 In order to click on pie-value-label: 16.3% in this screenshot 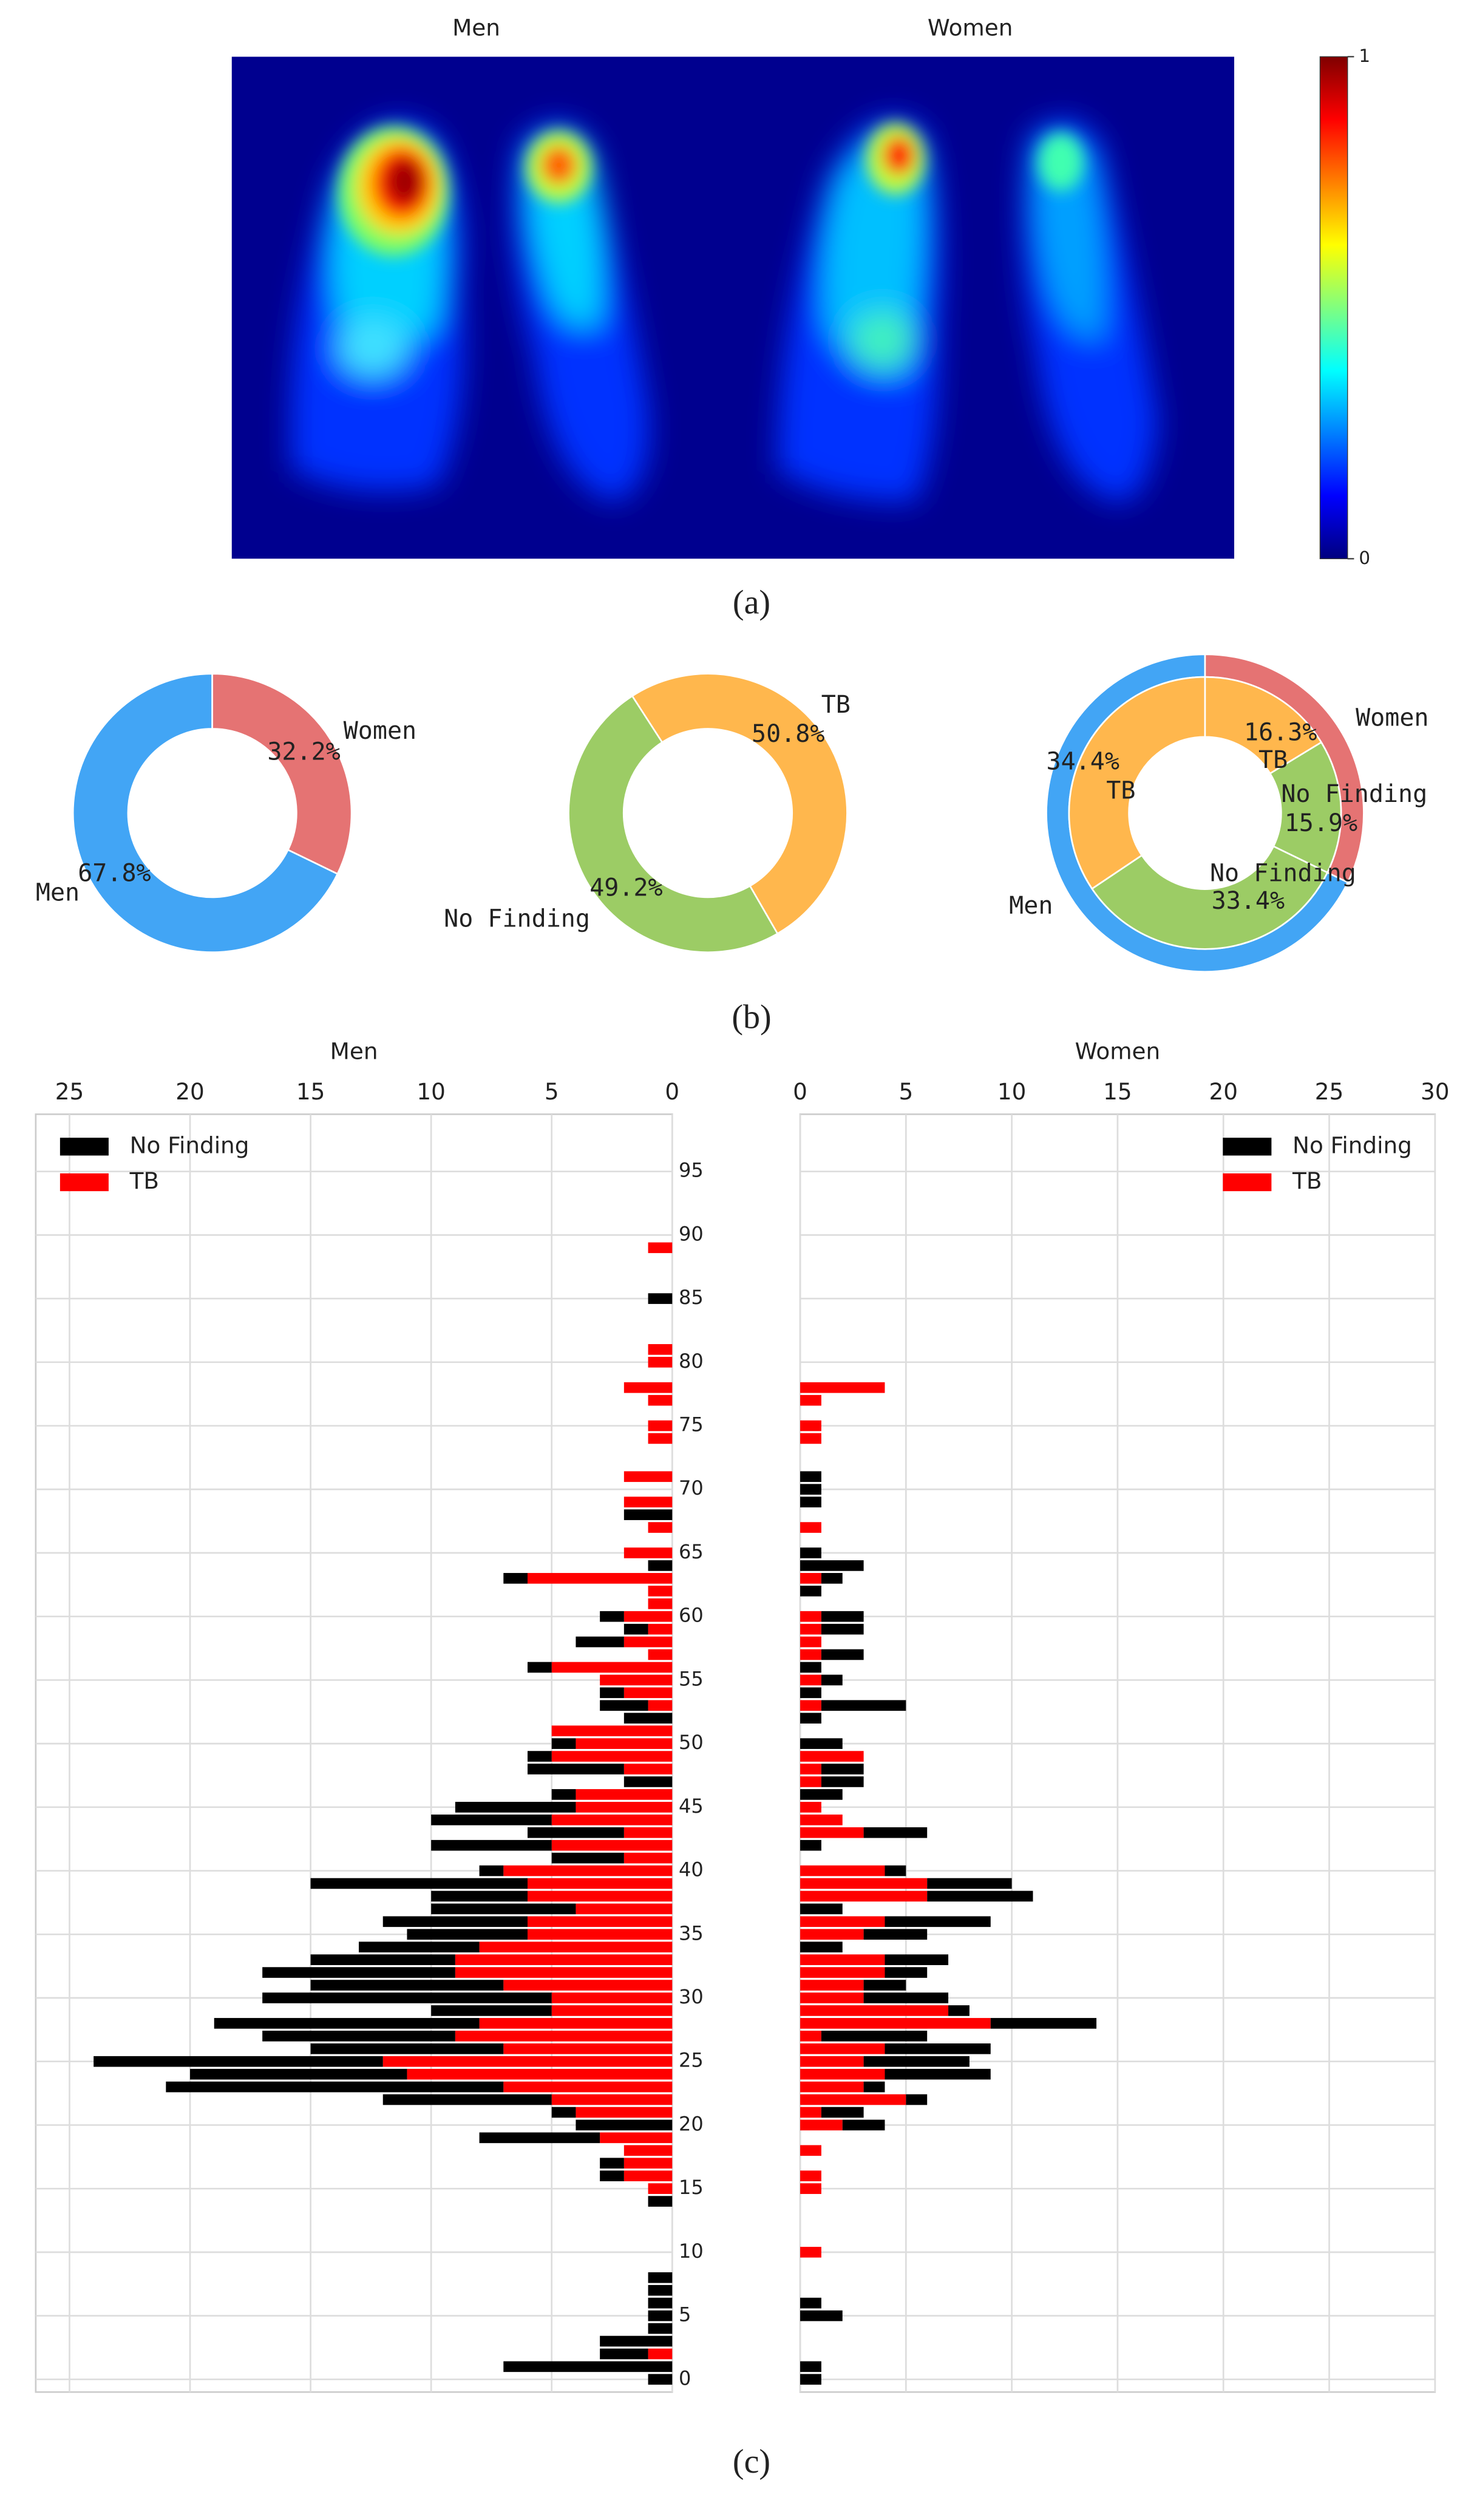, I will do `click(1280, 732)`.